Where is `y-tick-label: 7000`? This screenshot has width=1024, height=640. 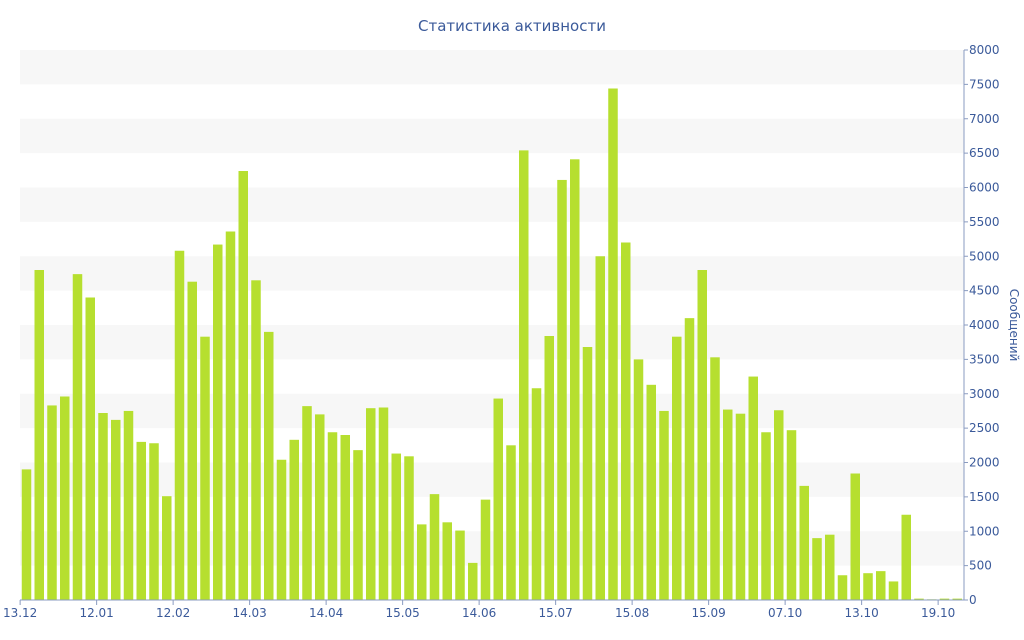
y-tick-label: 7000 is located at coordinates (984, 119).